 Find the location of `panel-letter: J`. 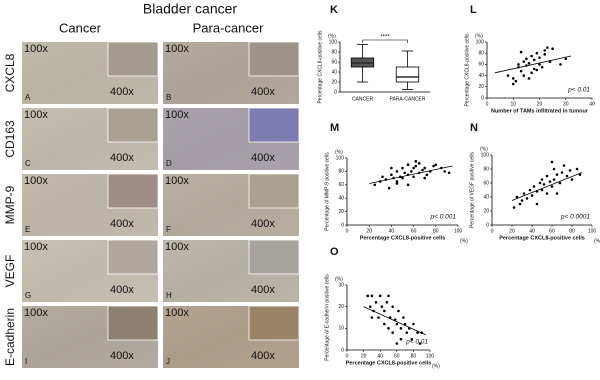

panel-letter: J is located at coordinates (168, 361).